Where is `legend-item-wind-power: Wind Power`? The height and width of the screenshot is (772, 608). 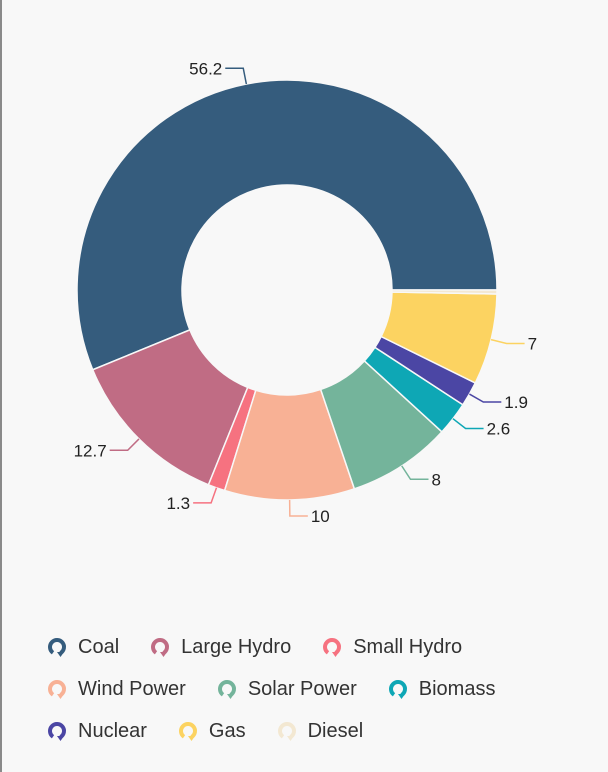
legend-item-wind-power: Wind Power is located at coordinates (116, 689).